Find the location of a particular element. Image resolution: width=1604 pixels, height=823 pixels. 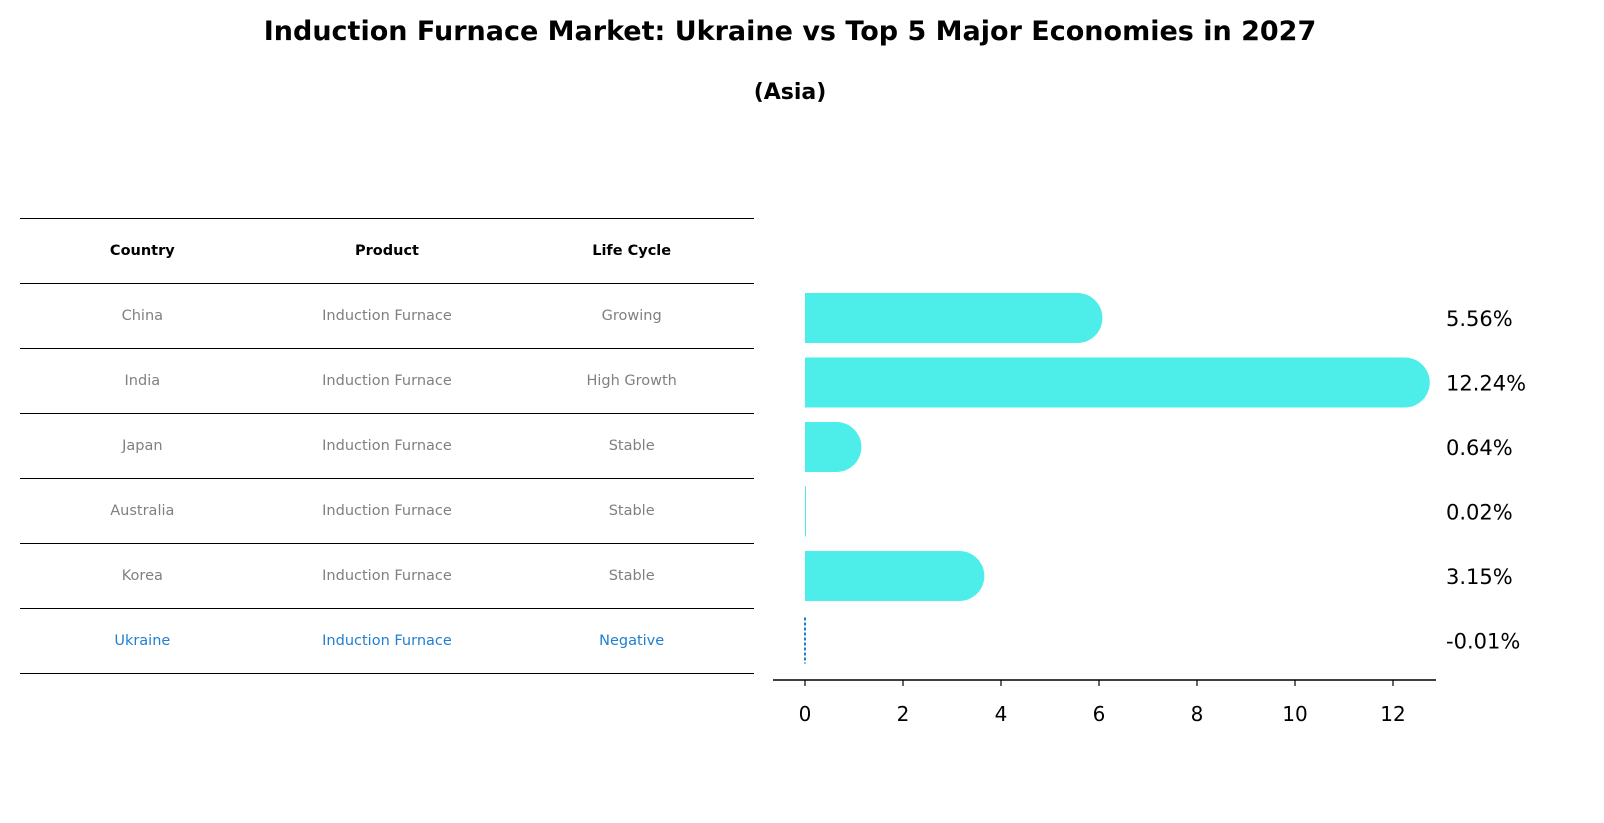

cell-country: Ukraine is located at coordinates (142, 641).